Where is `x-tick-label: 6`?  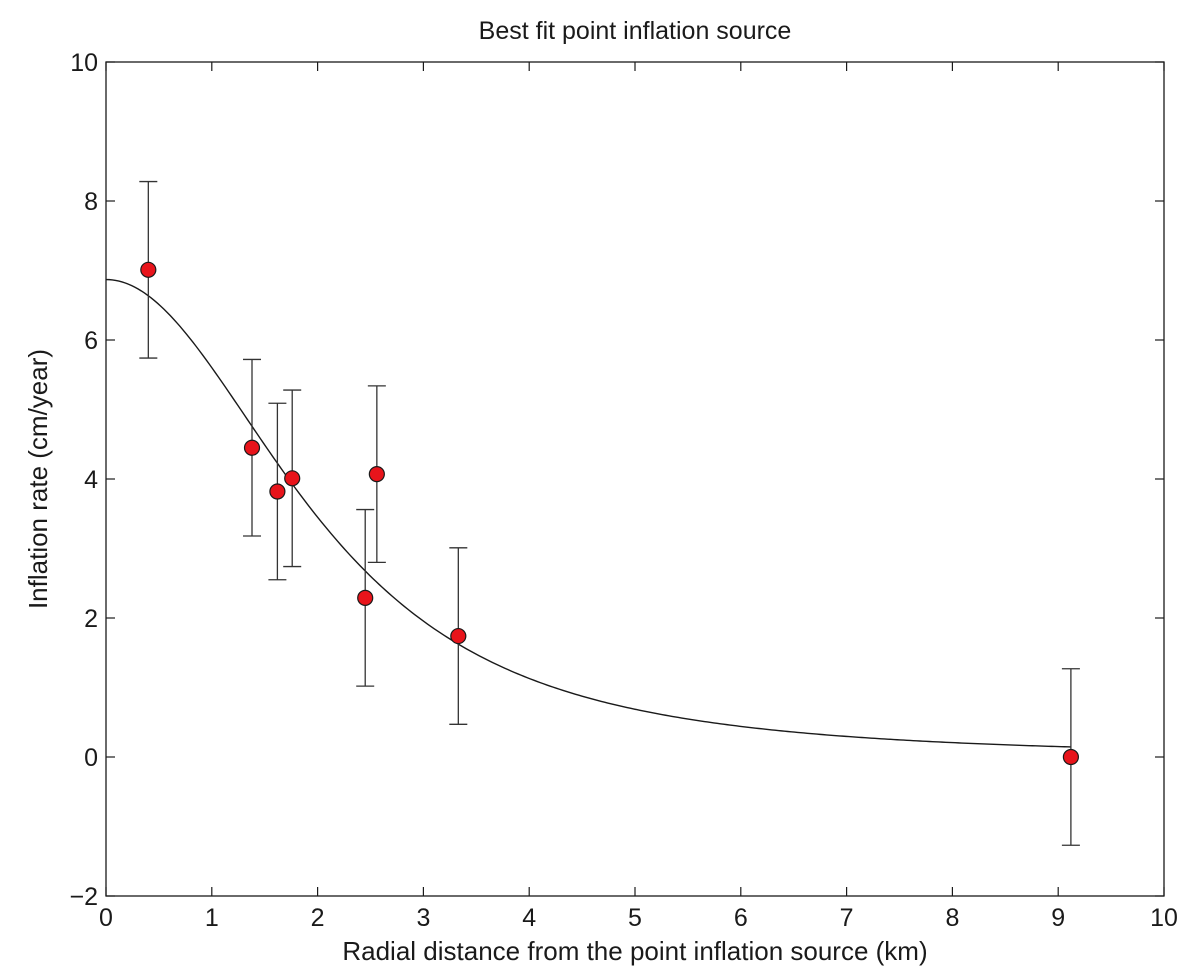
x-tick-label: 6 is located at coordinates (741, 918).